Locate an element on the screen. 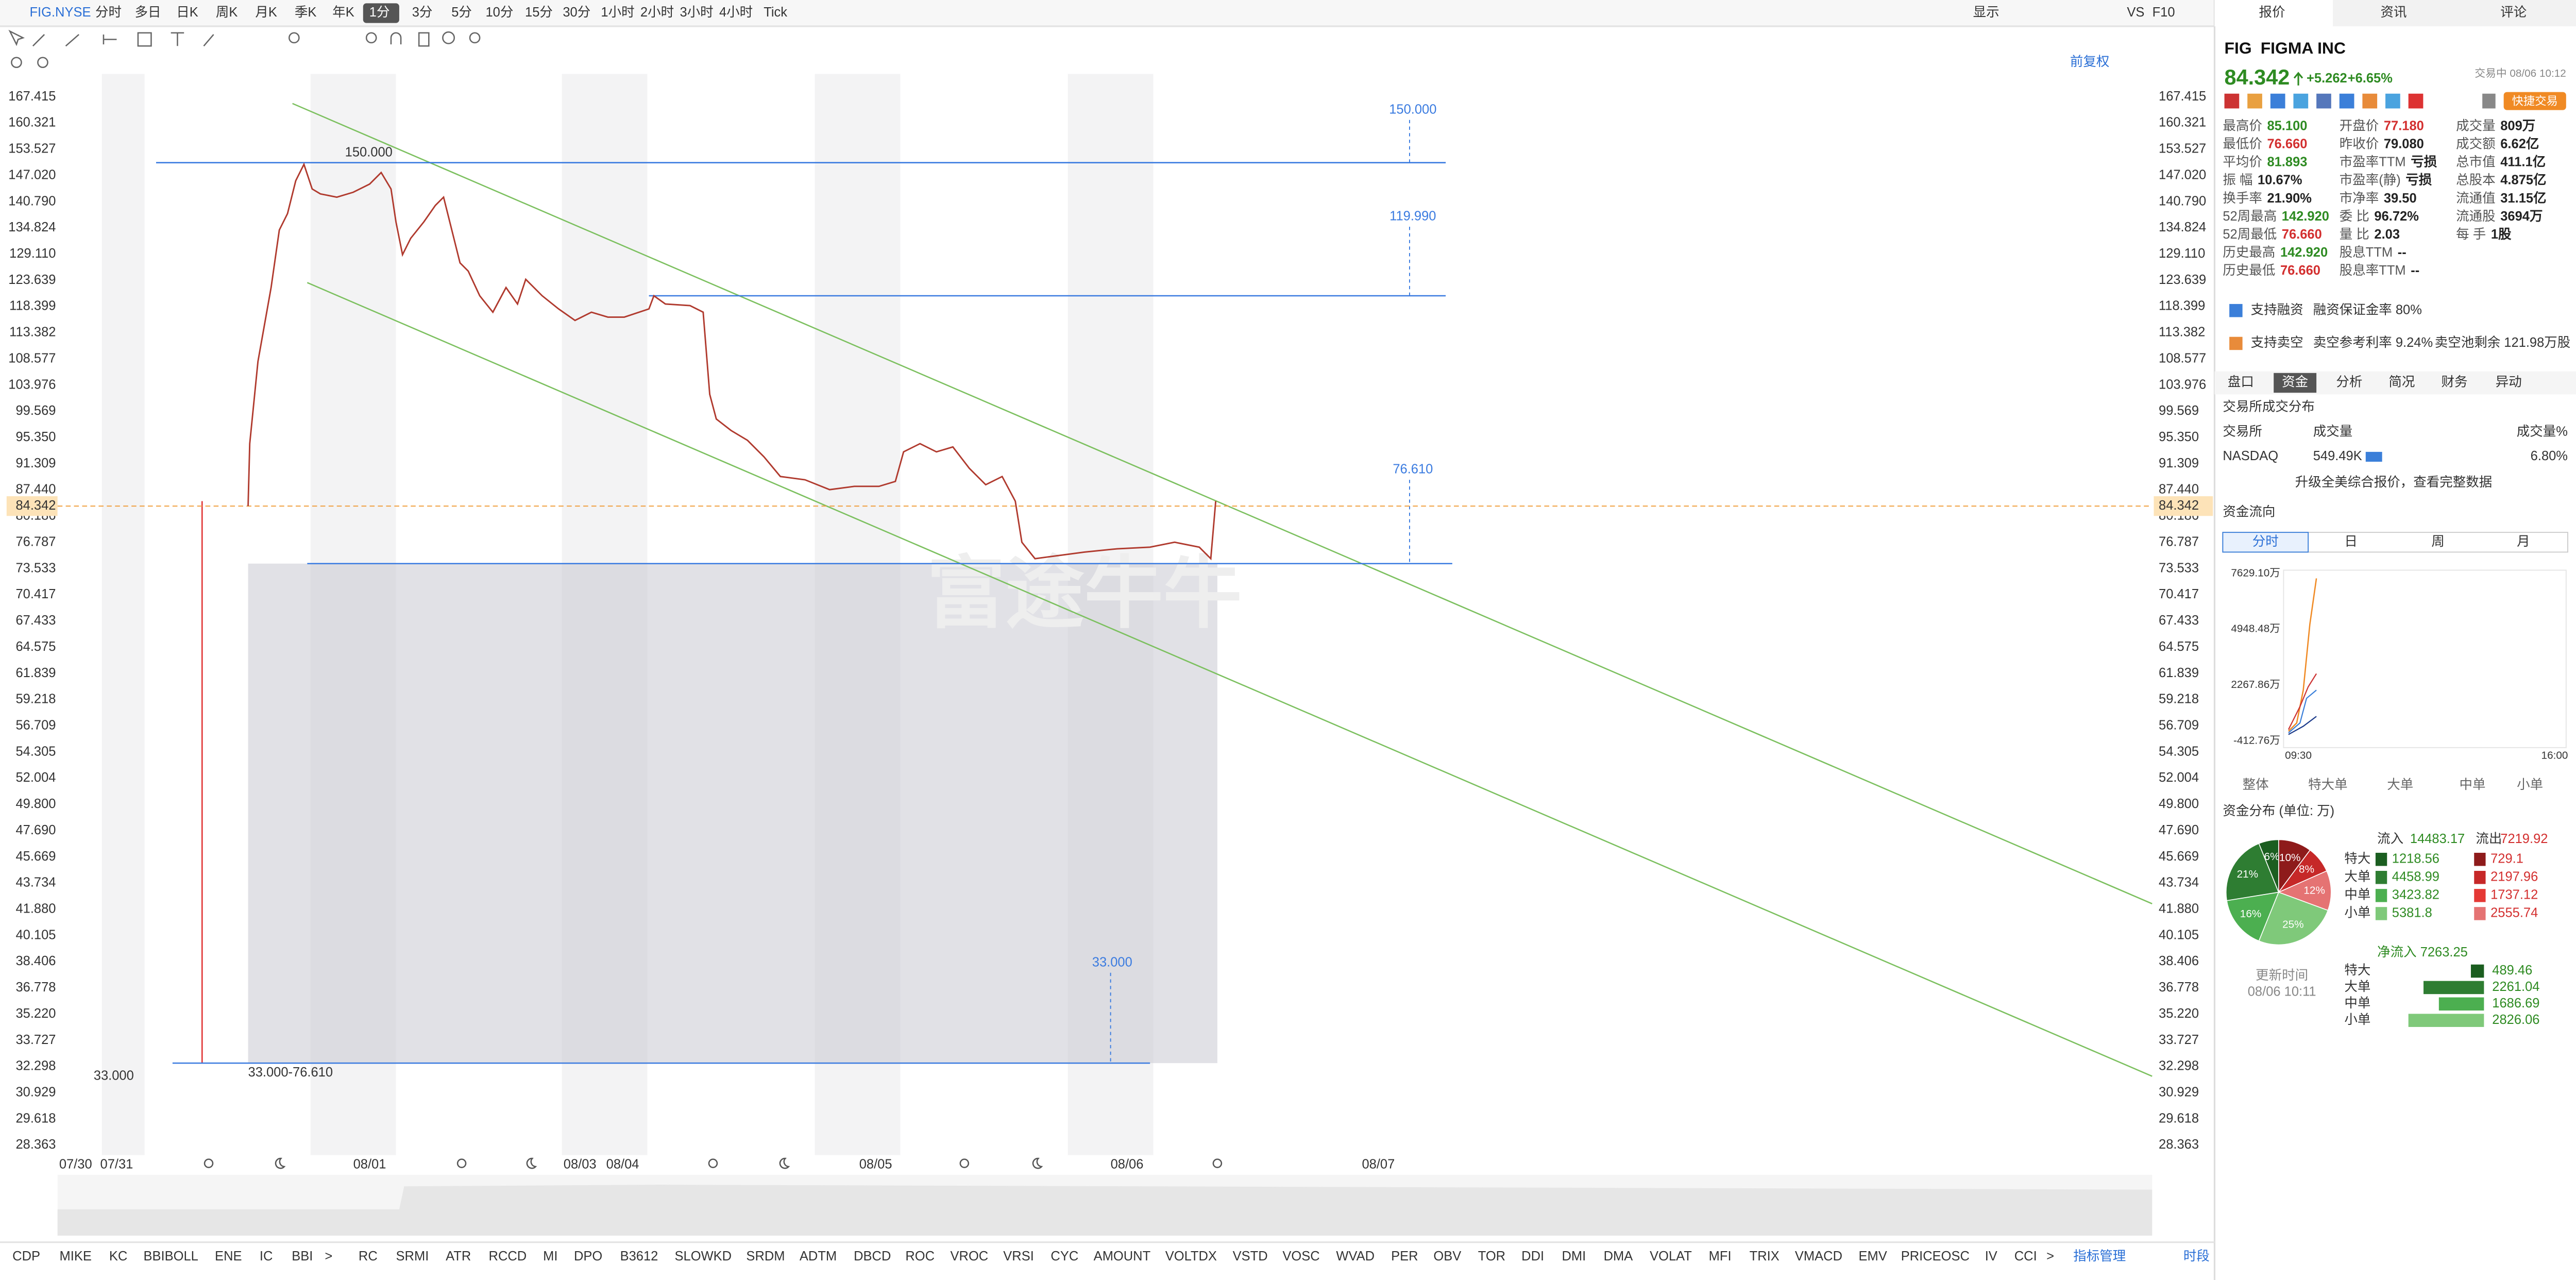 This screenshot has width=2576, height=1280. period-tab: 多日 is located at coordinates (148, 12).